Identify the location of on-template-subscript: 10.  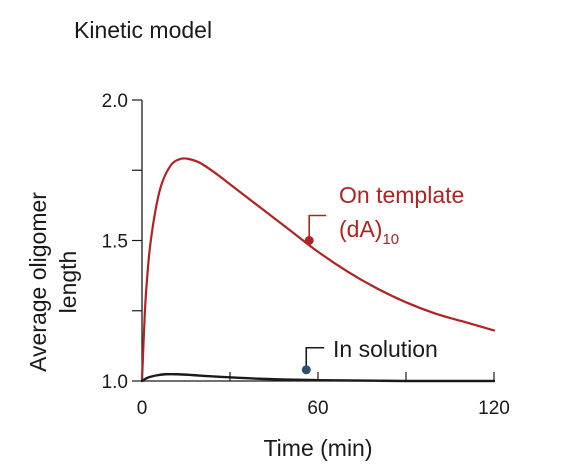
(390, 239).